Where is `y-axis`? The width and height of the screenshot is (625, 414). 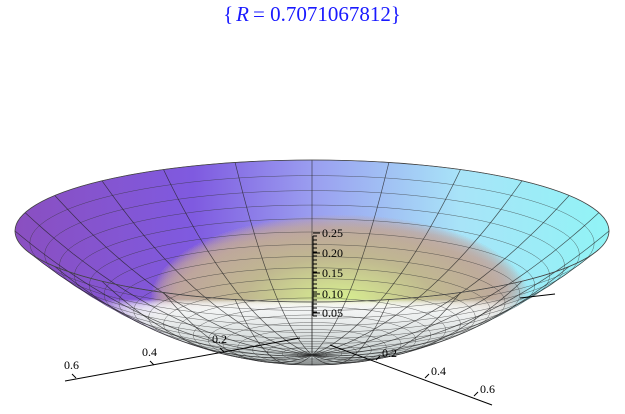
y-axis is located at coordinates (411, 375).